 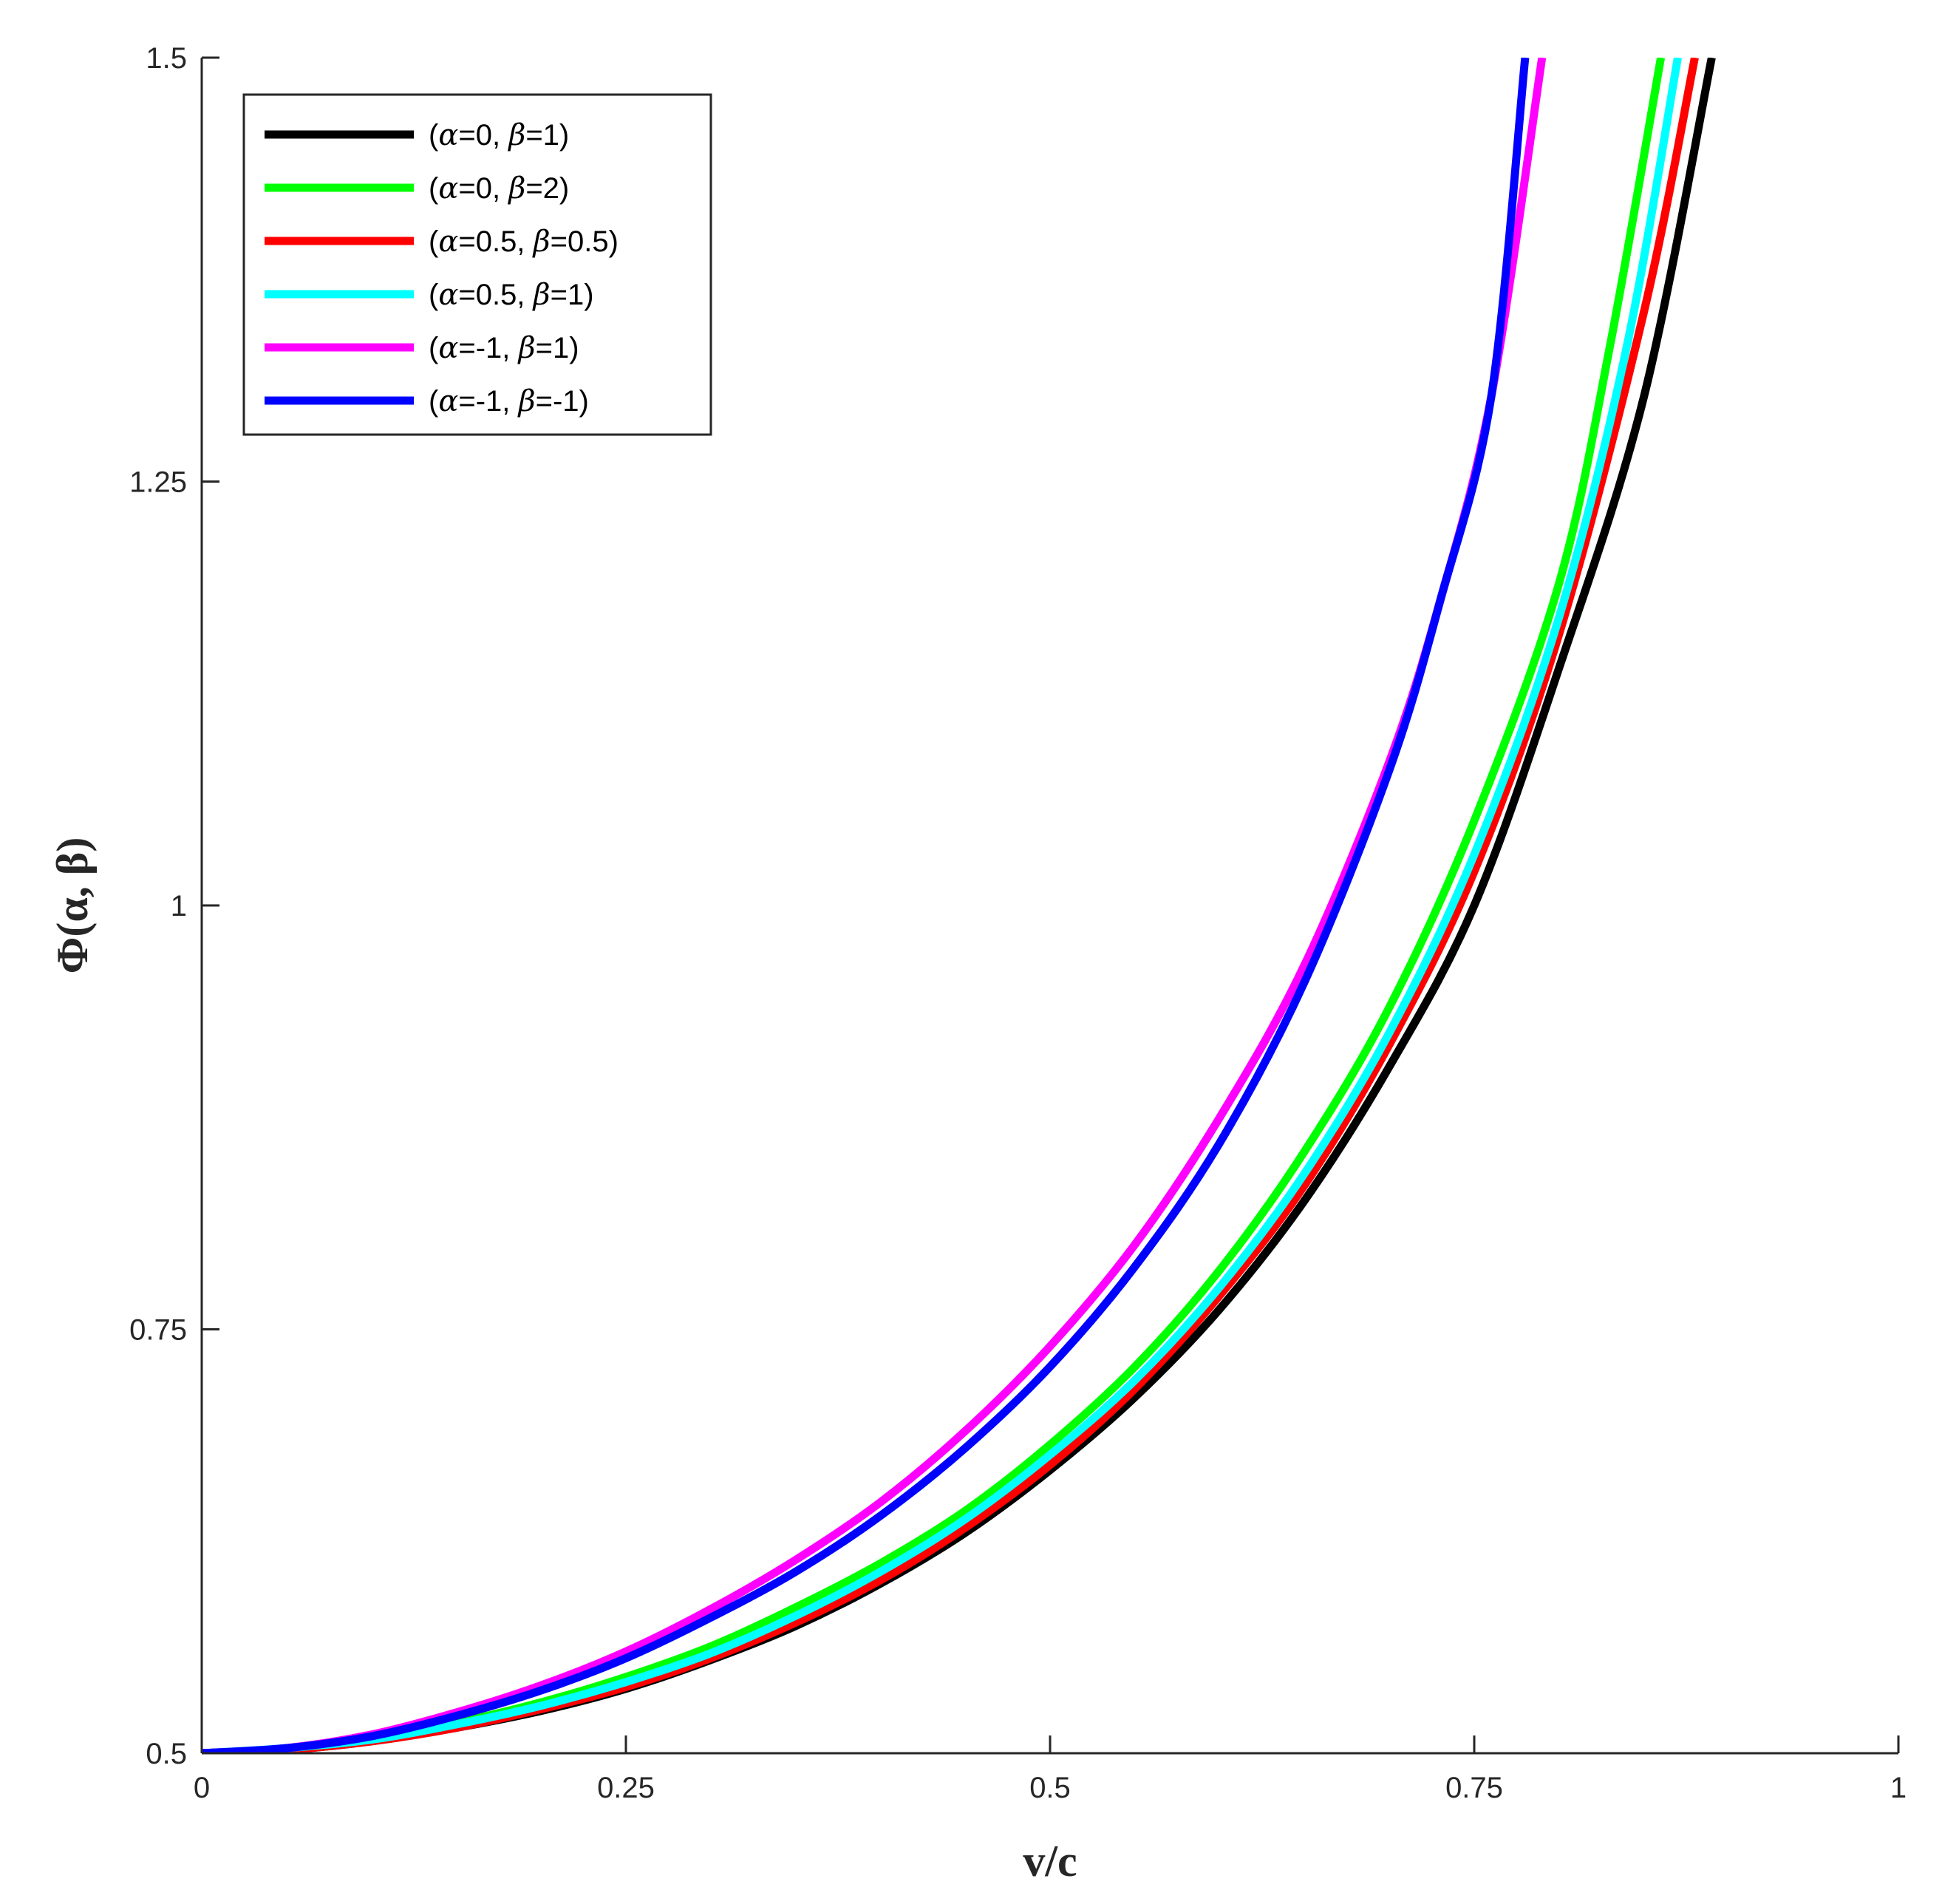 What do you see at coordinates (1898, 1788) in the screenshot?
I see `x-tick-label: 1` at bounding box center [1898, 1788].